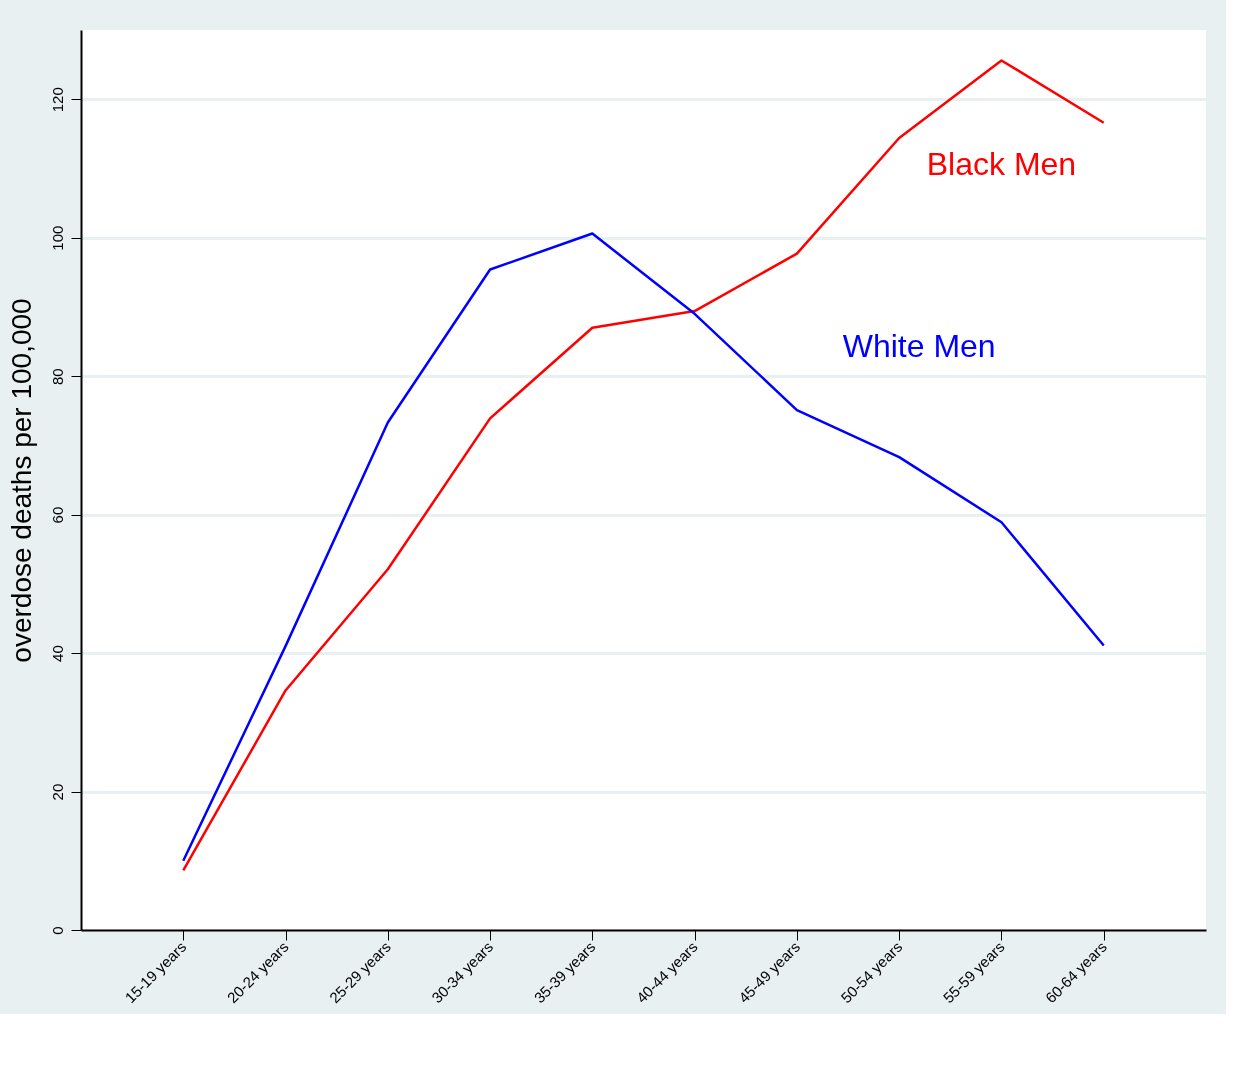  I want to click on y-tick-label: 80, so click(57, 376).